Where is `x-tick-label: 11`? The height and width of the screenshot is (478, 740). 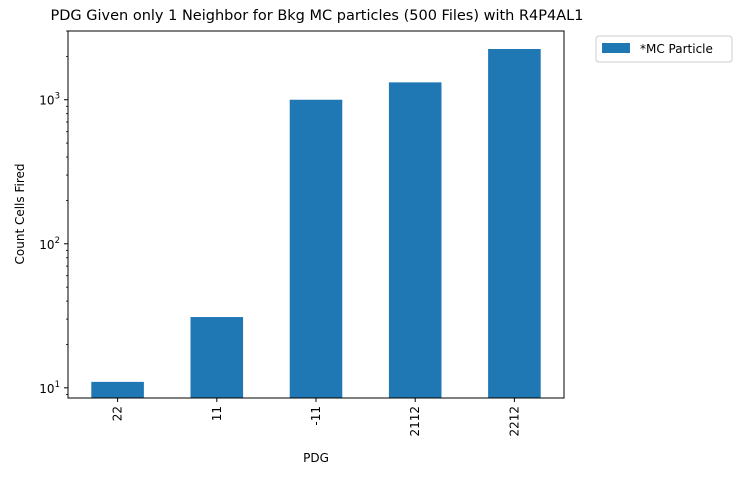 x-tick-label: 11 is located at coordinates (217, 413).